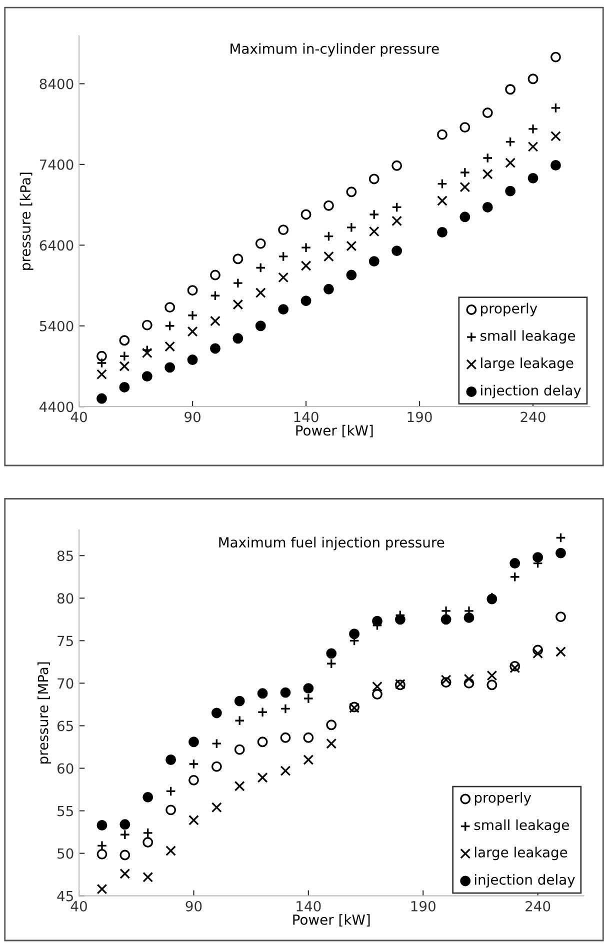 The image size is (608, 950). What do you see at coordinates (57, 326) in the screenshot?
I see `y-tick-label: 5400` at bounding box center [57, 326].